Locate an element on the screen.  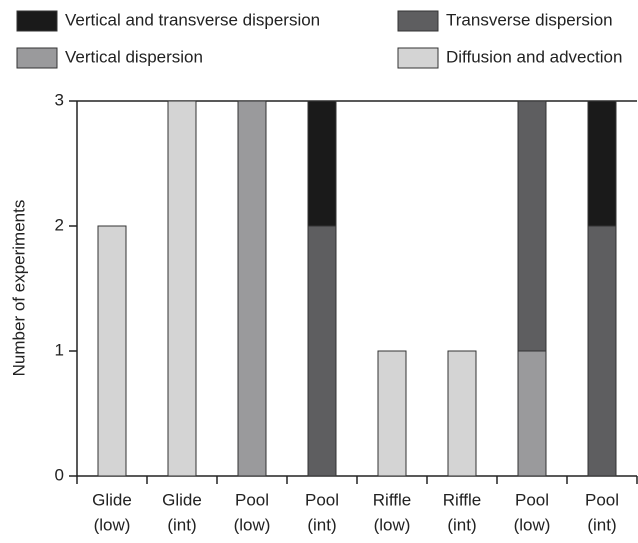
legend-label: Vertical and transverse dispersion is located at coordinates (192, 19).